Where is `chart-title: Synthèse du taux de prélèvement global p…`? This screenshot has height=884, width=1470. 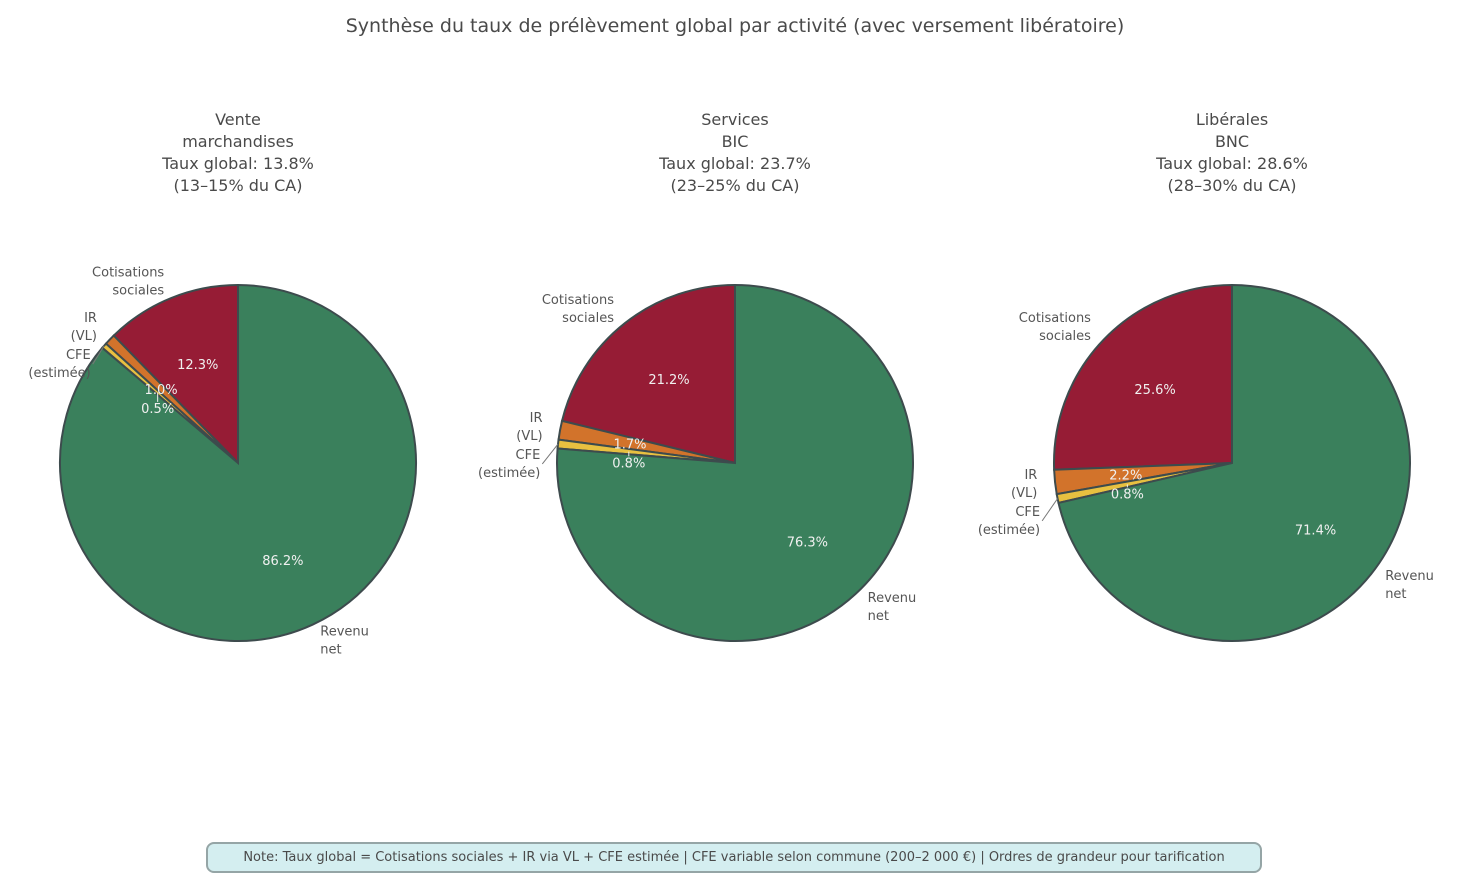
chart-title: Synthèse du taux de prélèvement global p… is located at coordinates (735, 26).